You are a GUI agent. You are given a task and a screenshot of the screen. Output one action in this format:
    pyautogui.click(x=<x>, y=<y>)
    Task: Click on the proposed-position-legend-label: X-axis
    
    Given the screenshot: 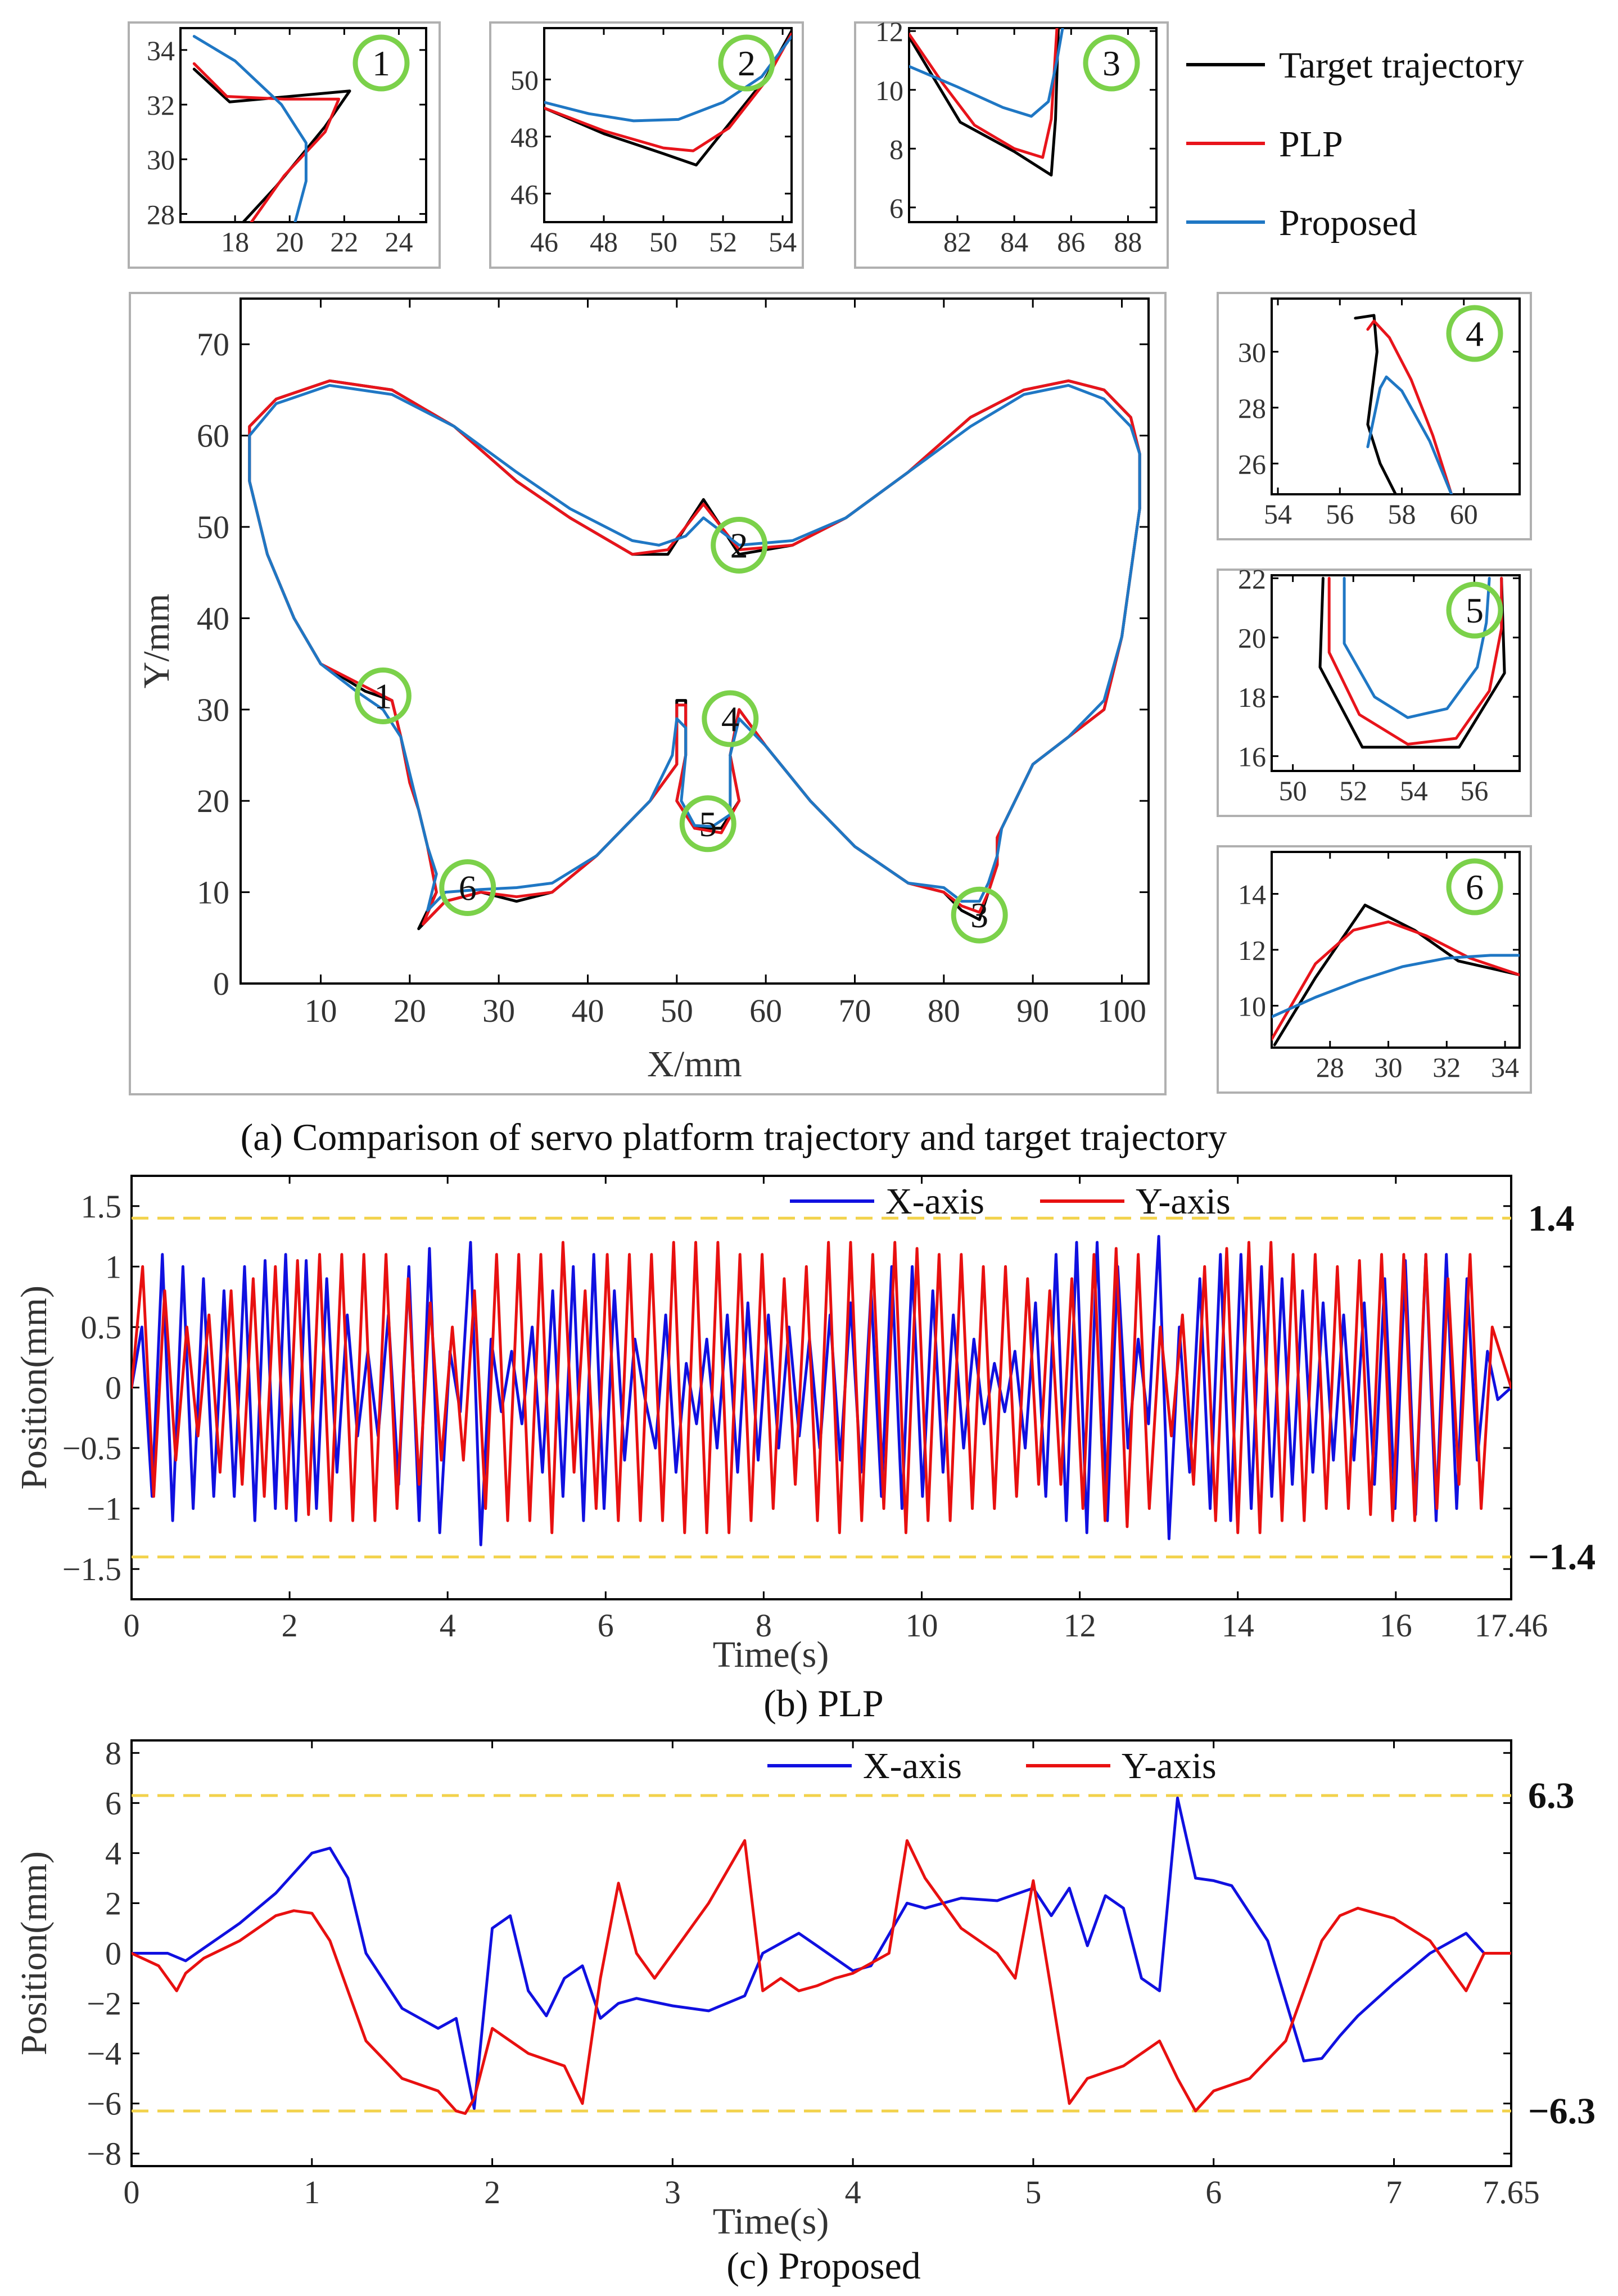 What is the action you would take?
    pyautogui.click(x=913, y=1766)
    